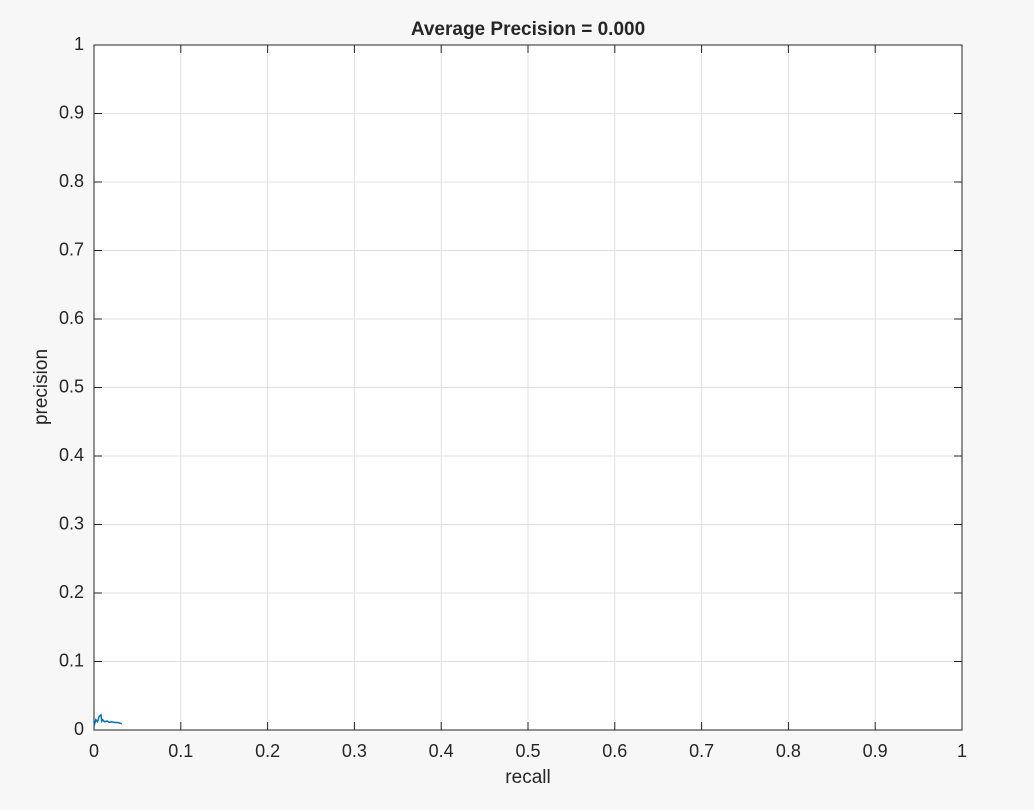 This screenshot has width=1034, height=810. Describe the element at coordinates (71, 181) in the screenshot. I see `y-tick-label: 0.8` at that location.